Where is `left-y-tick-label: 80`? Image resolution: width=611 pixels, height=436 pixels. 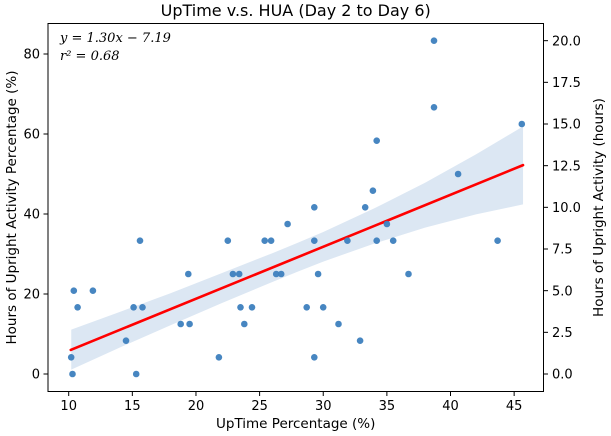 left-y-tick-label: 80 is located at coordinates (31, 55).